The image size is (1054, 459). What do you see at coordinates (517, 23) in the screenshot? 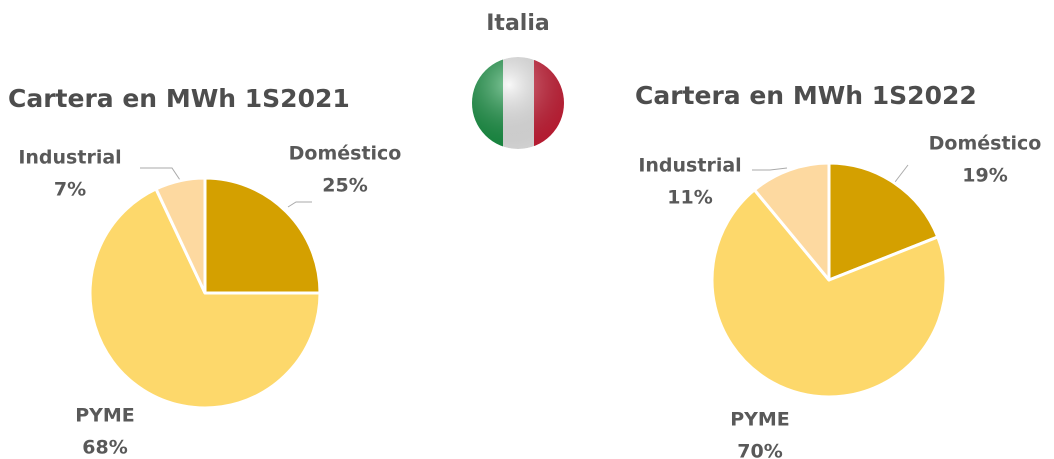
I see `page-title: Italia` at bounding box center [517, 23].